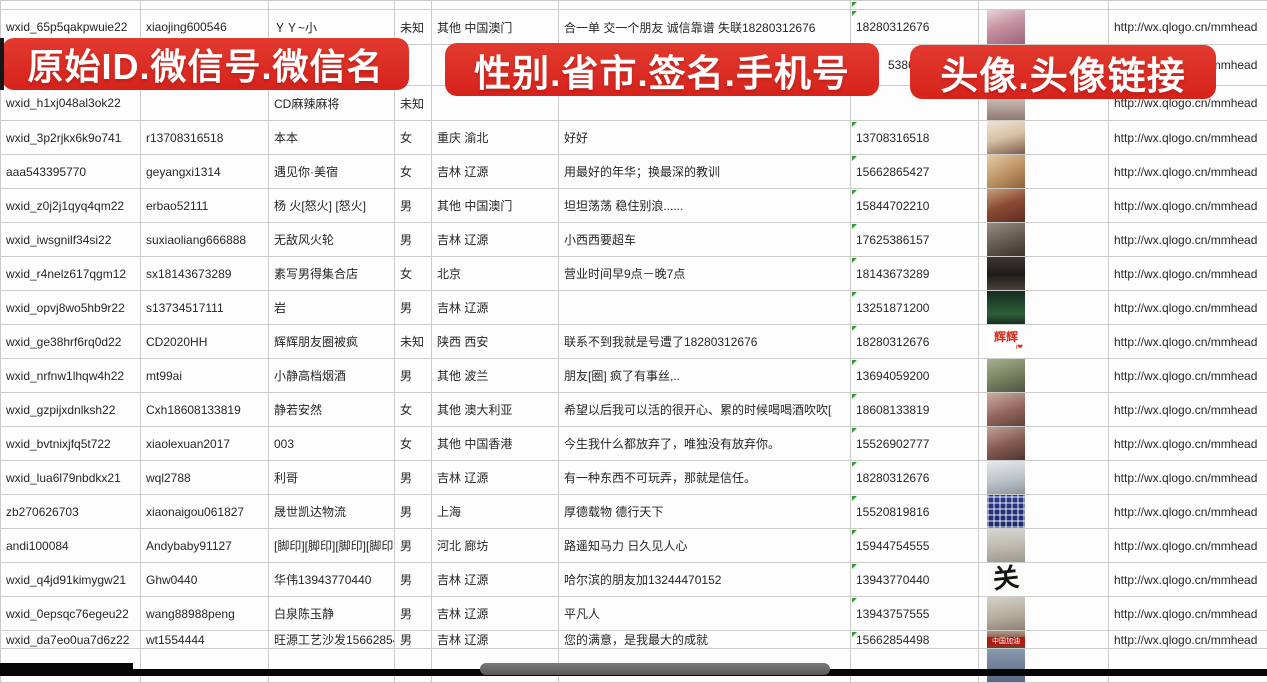  Describe the element at coordinates (332, 512) in the screenshot. I see `cell-wechat-name: 晟世凯达物流` at that location.